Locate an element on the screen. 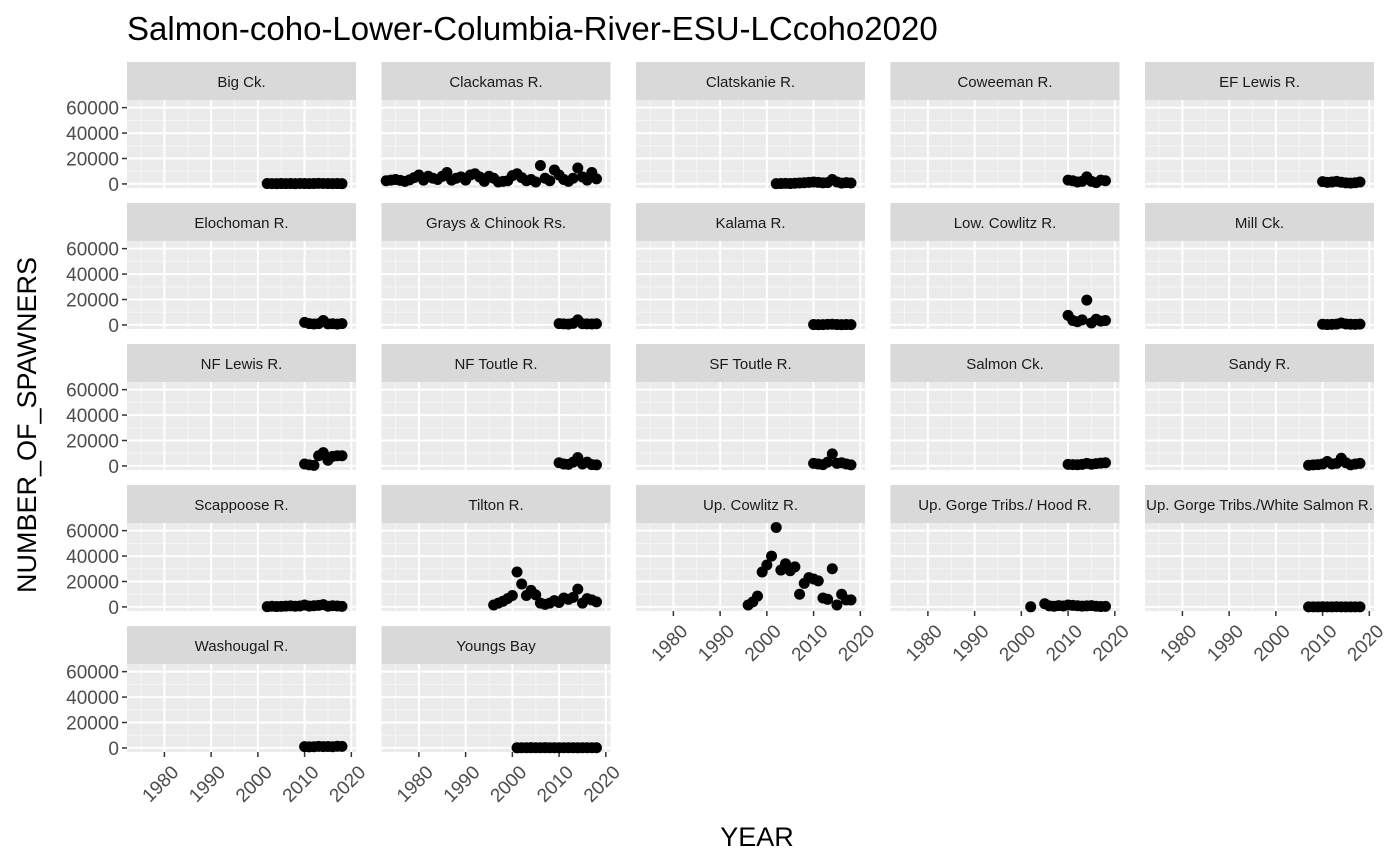 The height and width of the screenshot is (866, 1400). facet-panel: Salmon Ck. is located at coordinates (1005, 407).